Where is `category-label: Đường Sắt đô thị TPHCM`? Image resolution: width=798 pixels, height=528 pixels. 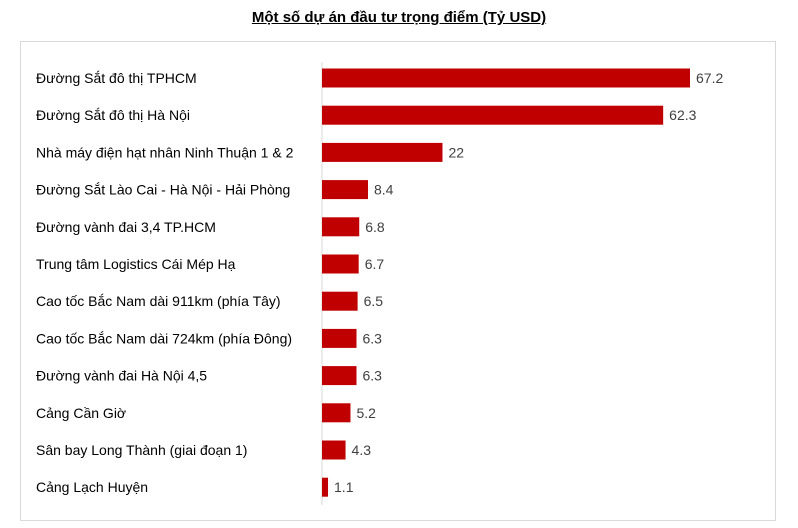
category-label: Đường Sắt đô thị TPHCM is located at coordinates (116, 78).